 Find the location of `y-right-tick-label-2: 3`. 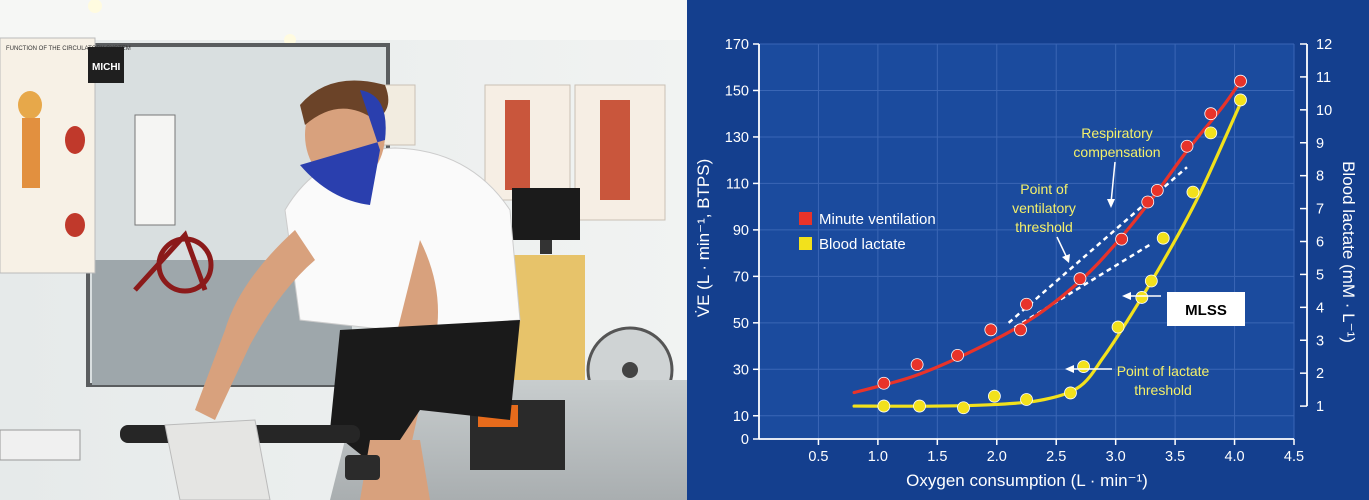

y-right-tick-label-2: 3 is located at coordinates (1320, 341).